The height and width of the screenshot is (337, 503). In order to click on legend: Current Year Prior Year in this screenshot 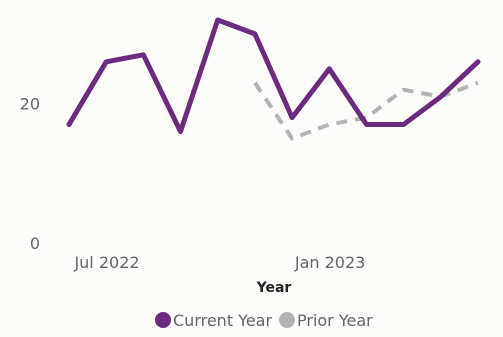, I will do `click(264, 320)`.